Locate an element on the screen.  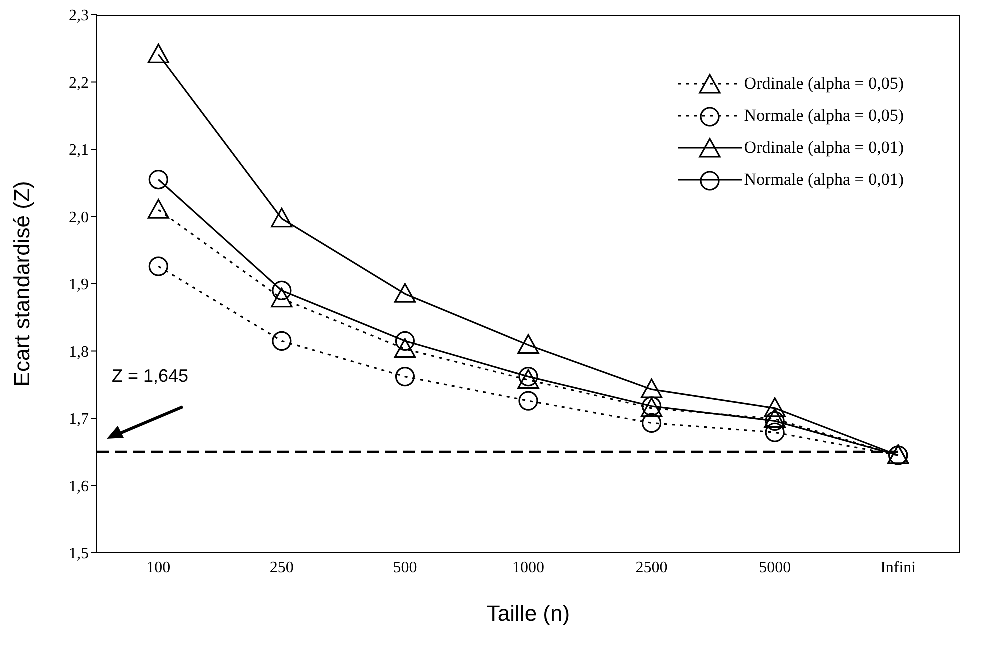
y-tick-label: 1,7 is located at coordinates (79, 419).